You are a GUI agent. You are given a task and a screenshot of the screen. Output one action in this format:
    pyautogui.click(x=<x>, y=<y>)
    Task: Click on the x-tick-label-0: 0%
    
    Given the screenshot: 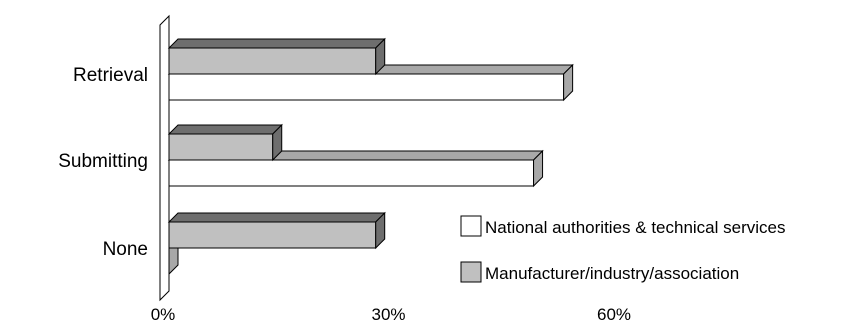 What is the action you would take?
    pyautogui.click(x=163, y=314)
    